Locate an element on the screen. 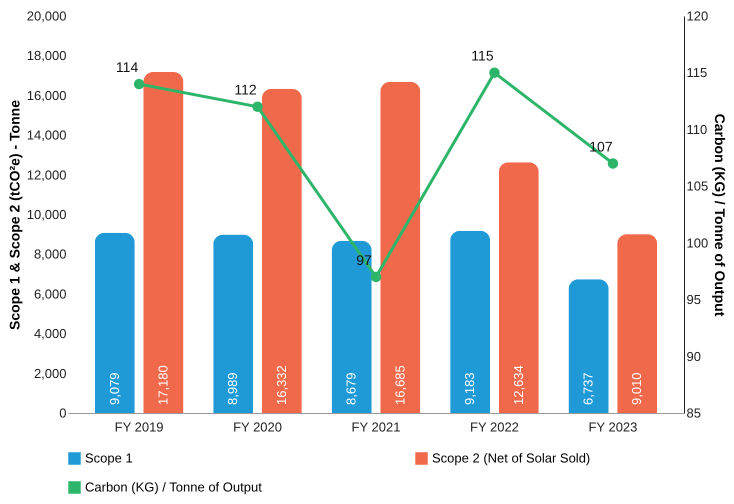 The image size is (734, 504). y2-tick-label: 90 is located at coordinates (693, 356).